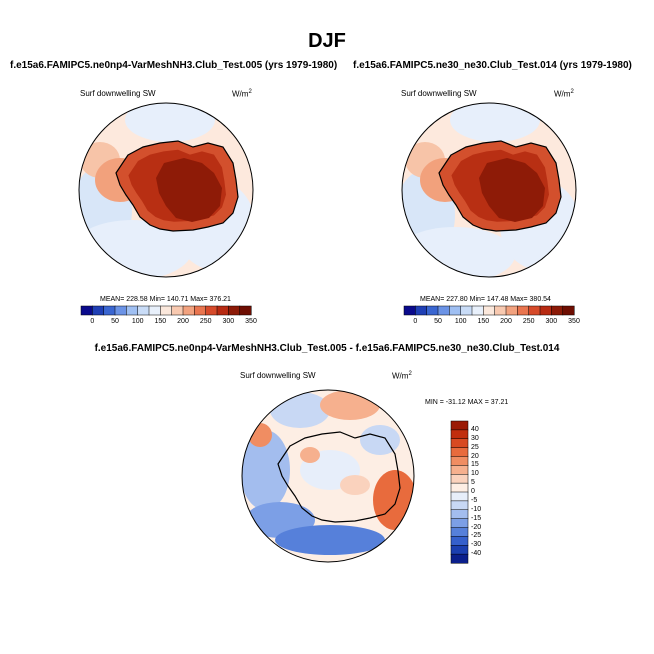 The height and width of the screenshot is (654, 654). I want to click on colorbar-difference-tick-label: 20, so click(475, 456).